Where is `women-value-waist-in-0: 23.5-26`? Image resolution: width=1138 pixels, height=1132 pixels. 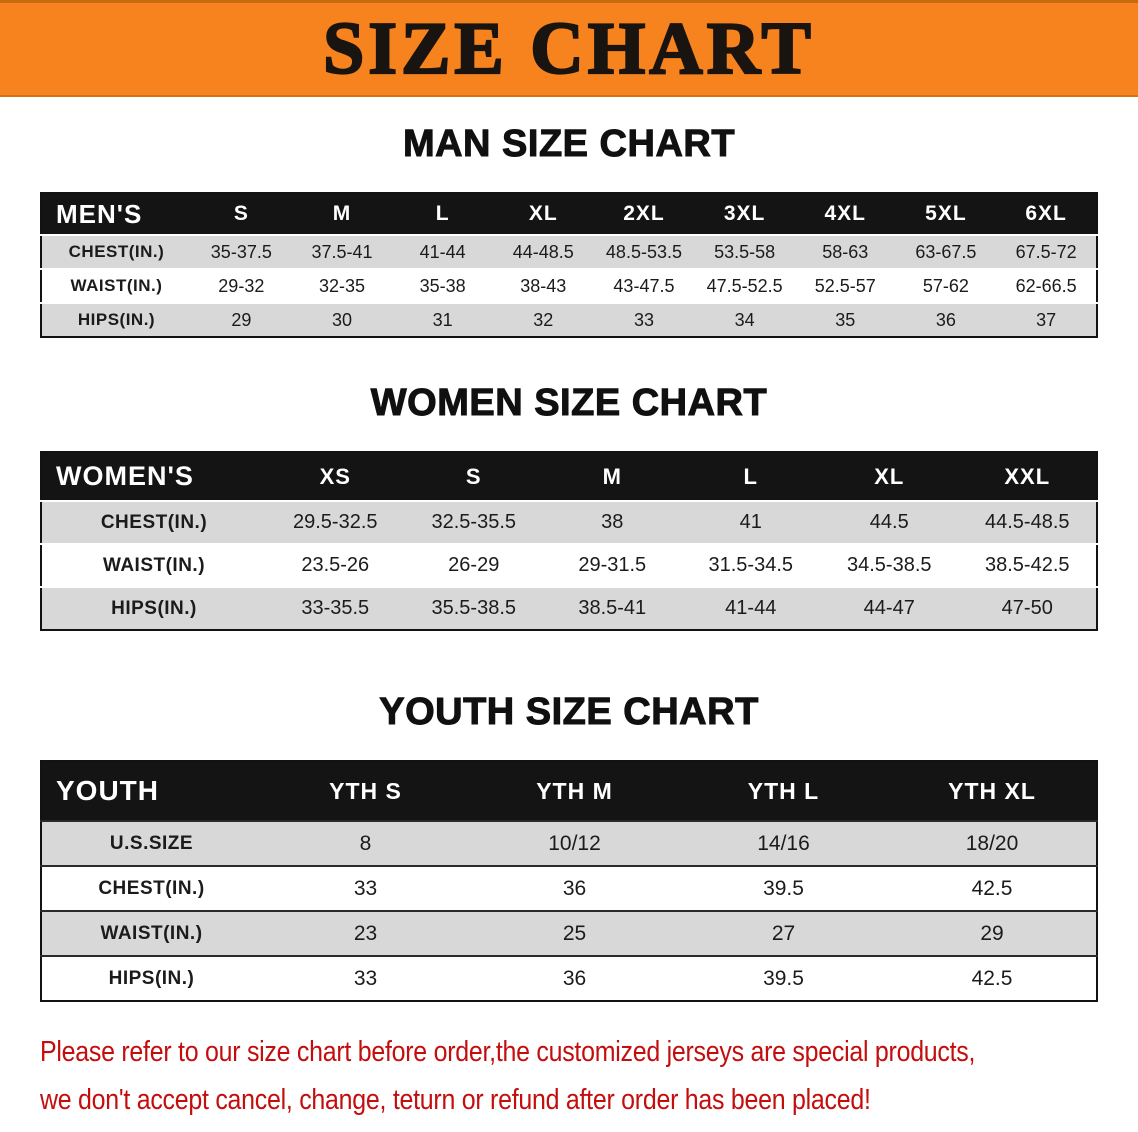
women-value-waist-in-0: 23.5-26 is located at coordinates (335, 565).